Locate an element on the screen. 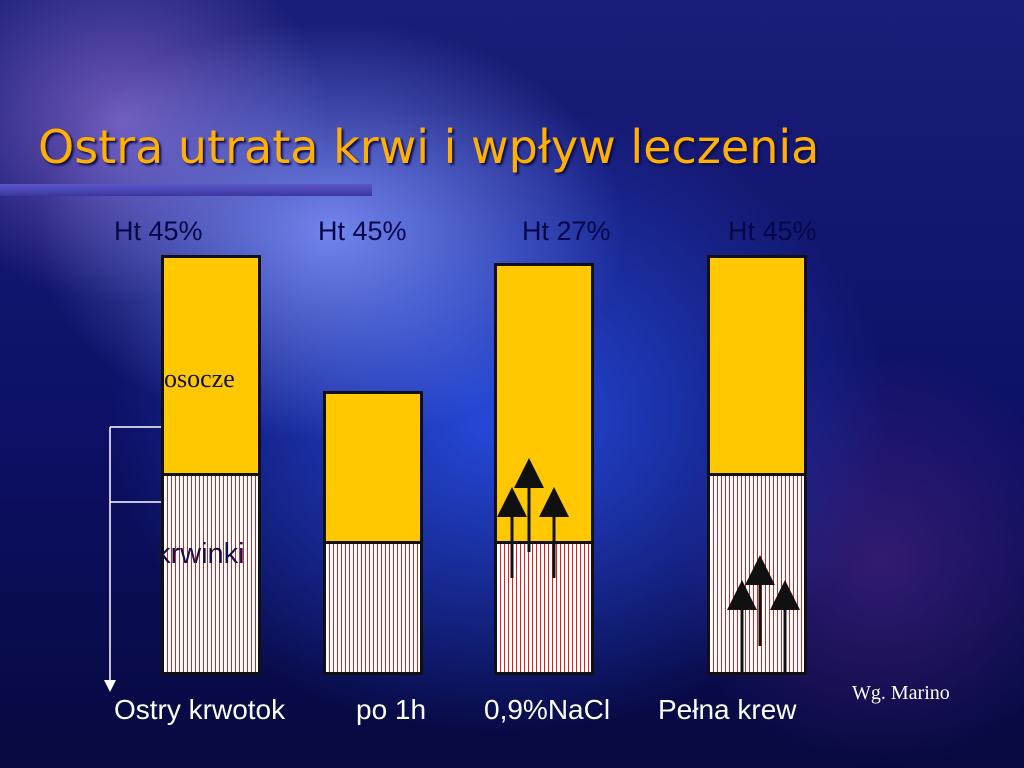 The height and width of the screenshot is (768, 1024). caption-3: 0,9%NaCl is located at coordinates (547, 709).